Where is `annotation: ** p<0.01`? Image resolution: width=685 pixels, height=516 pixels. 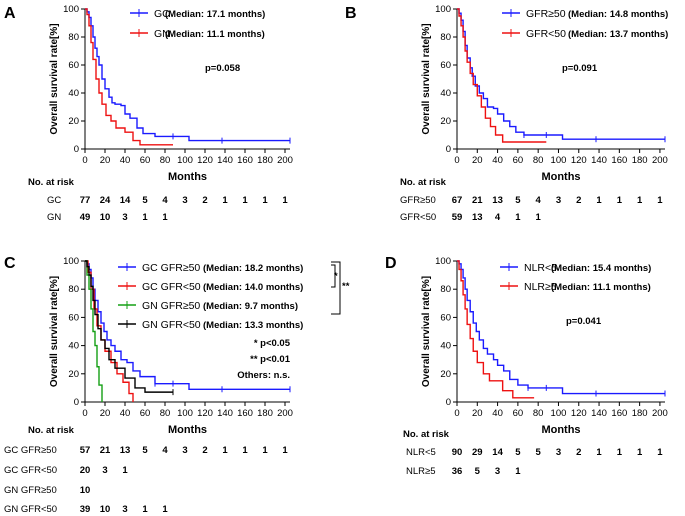
annotation: ** p<0.01 is located at coordinates (270, 359).